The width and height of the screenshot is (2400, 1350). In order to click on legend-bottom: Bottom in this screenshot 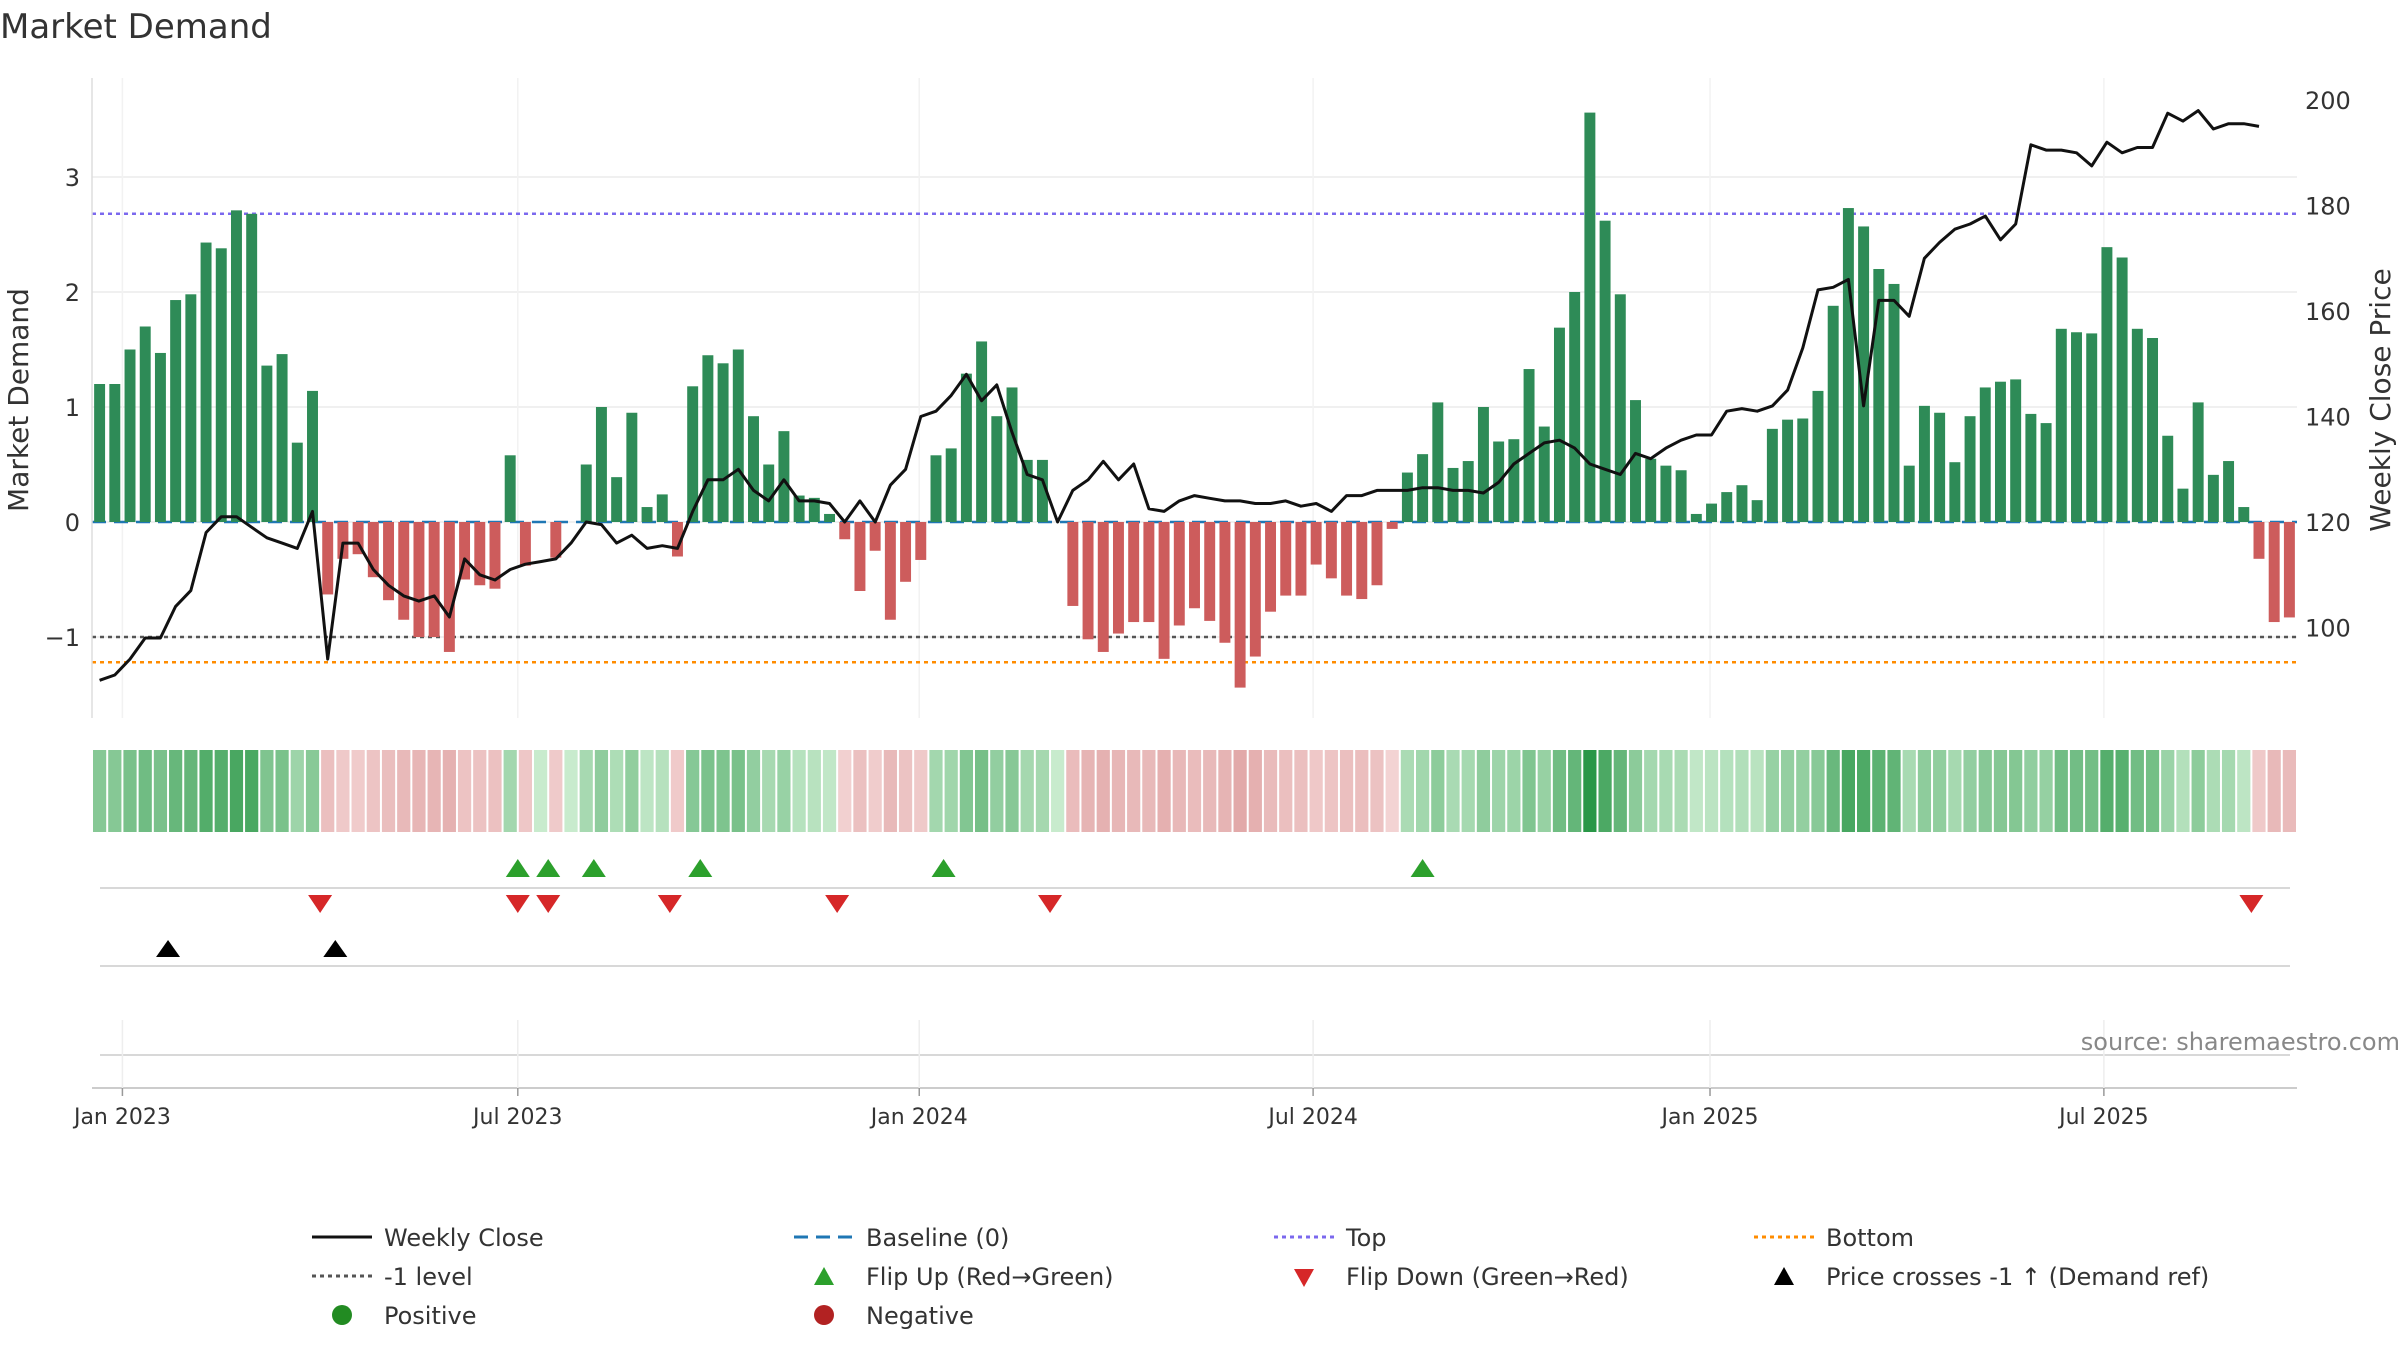, I will do `click(1870, 1238)`.